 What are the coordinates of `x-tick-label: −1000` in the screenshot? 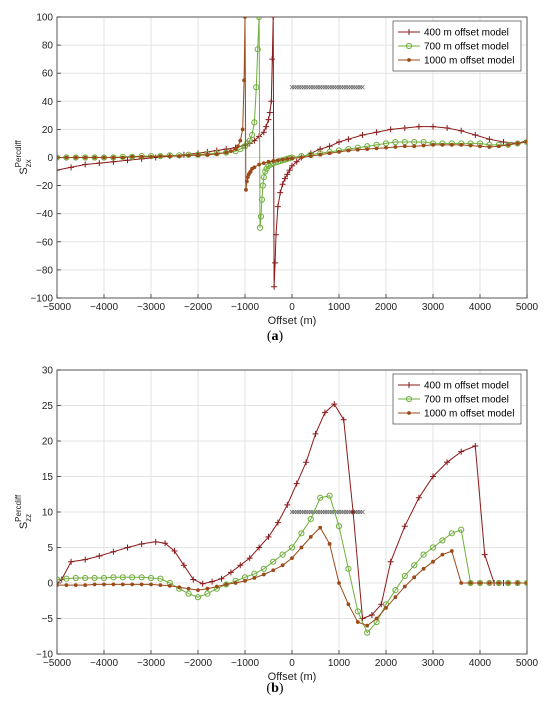 It's located at (245, 307).